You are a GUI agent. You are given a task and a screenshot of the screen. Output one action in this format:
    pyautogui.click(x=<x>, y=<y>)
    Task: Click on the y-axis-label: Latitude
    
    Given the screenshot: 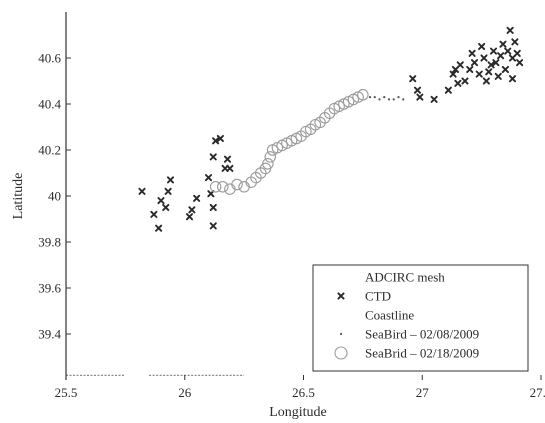 What is the action you would take?
    pyautogui.click(x=18, y=196)
    